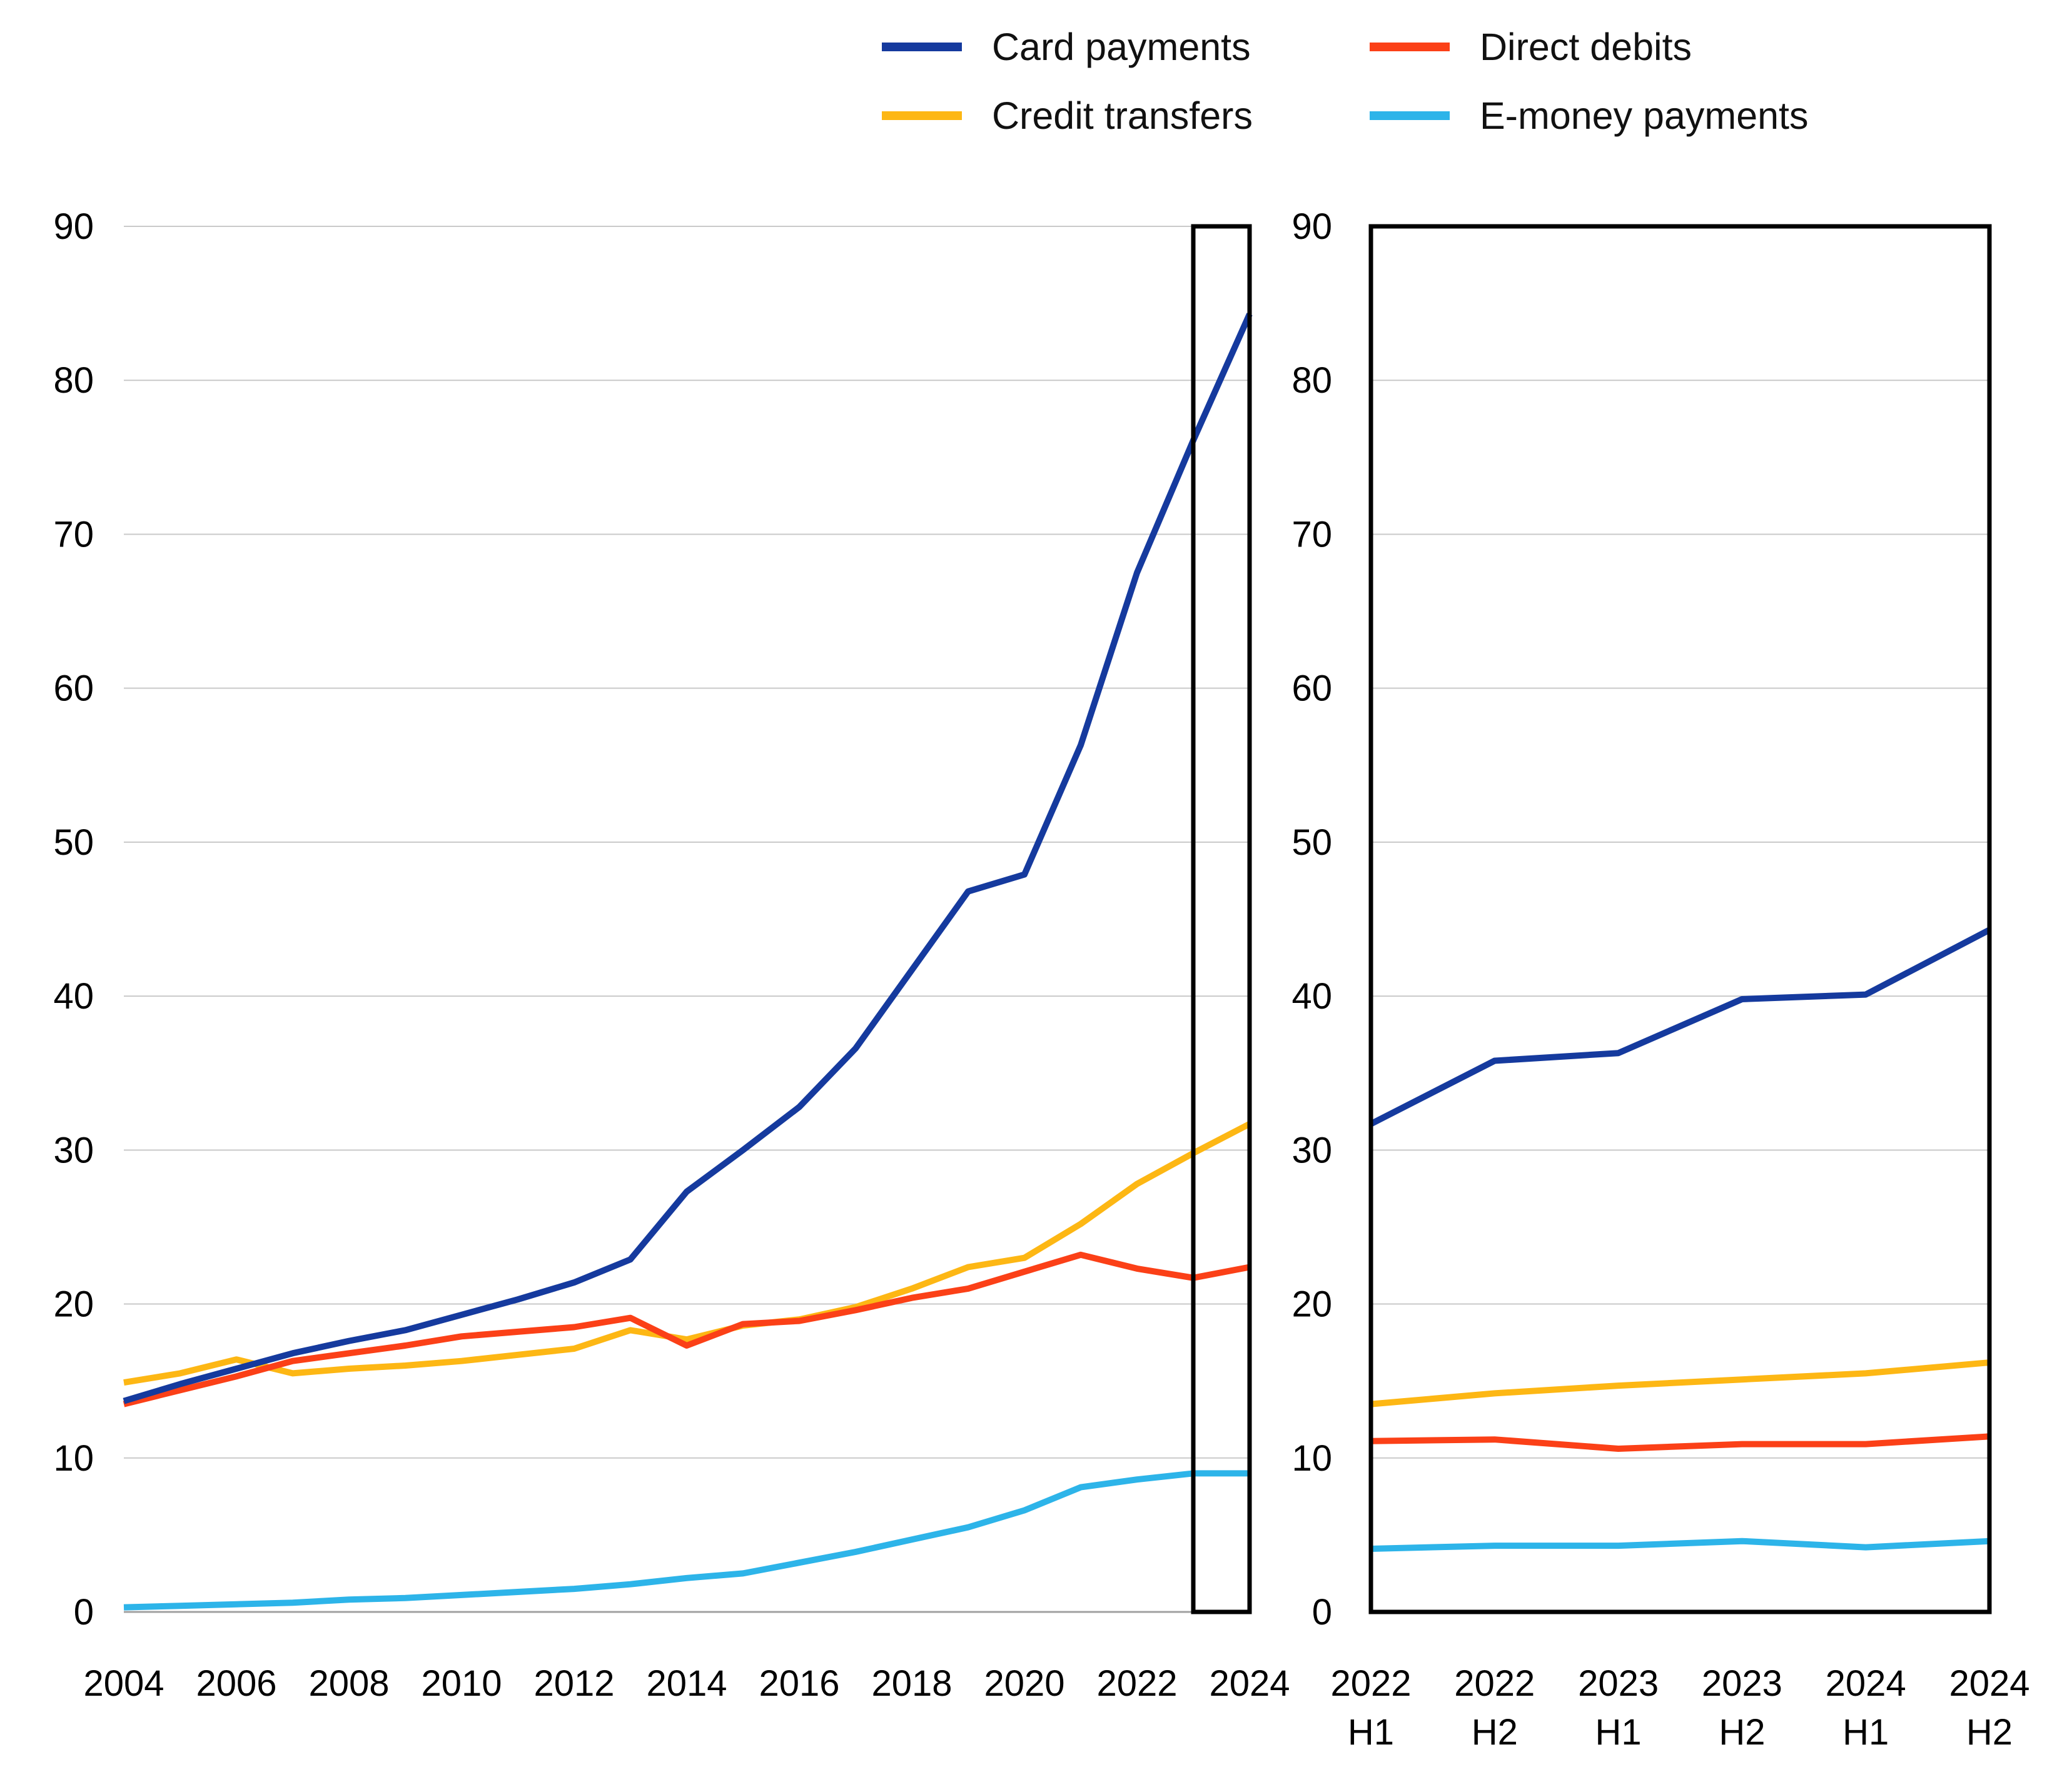 This screenshot has width=2072, height=1767. I want to click on direct-debits-line-swatch-icon, so click(1410, 47).